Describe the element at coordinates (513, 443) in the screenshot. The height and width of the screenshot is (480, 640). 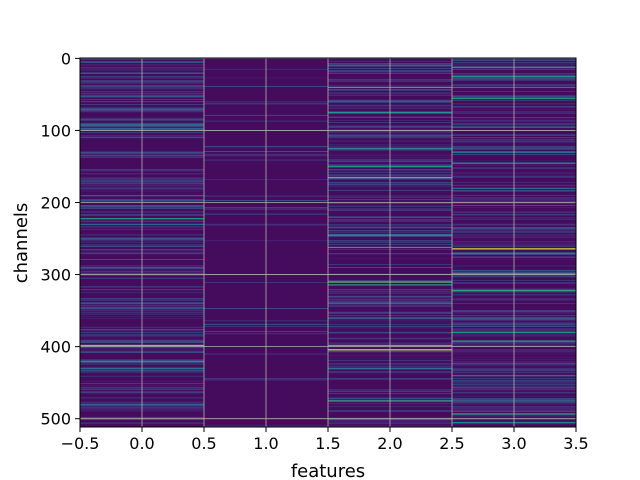
I see `x-tick-label: 3.0` at that location.